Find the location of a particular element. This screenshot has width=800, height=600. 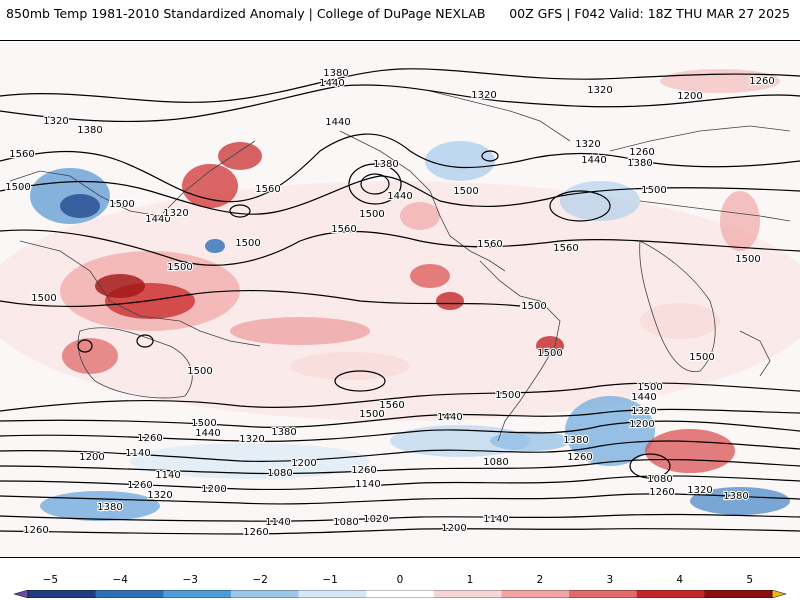

colorbar-outline is located at coordinates (400, 594).